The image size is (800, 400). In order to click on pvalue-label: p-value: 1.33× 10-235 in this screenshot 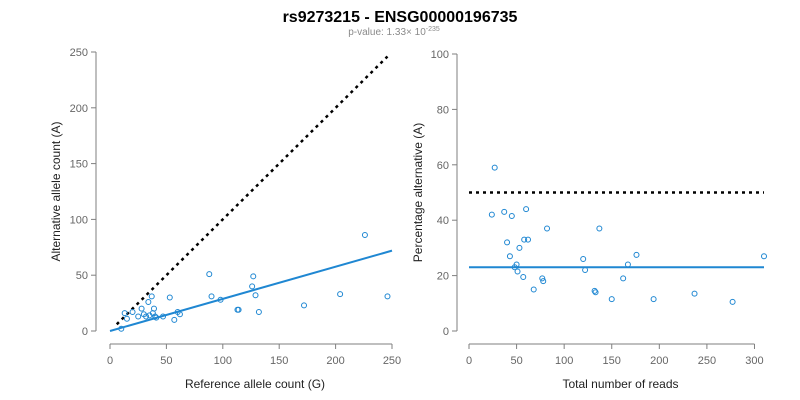, I will do `click(394, 32)`.